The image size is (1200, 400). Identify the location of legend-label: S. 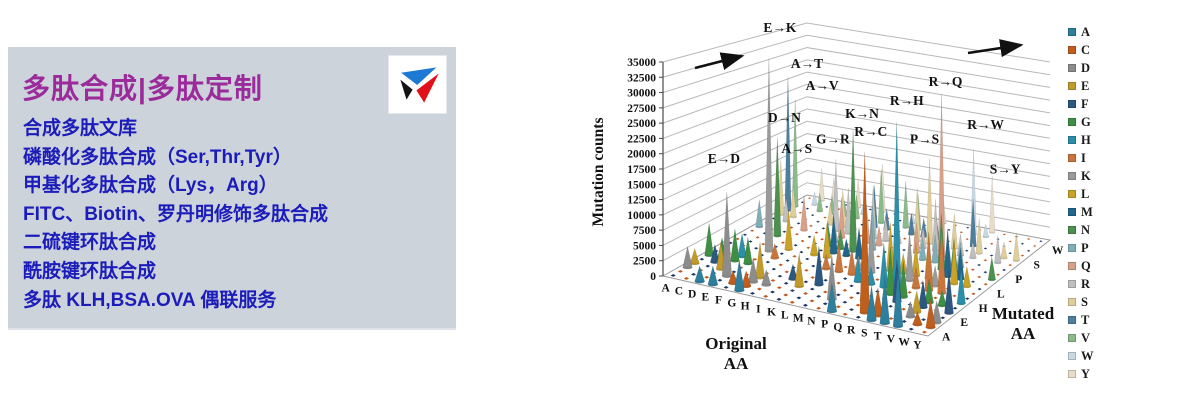
(1084, 301).